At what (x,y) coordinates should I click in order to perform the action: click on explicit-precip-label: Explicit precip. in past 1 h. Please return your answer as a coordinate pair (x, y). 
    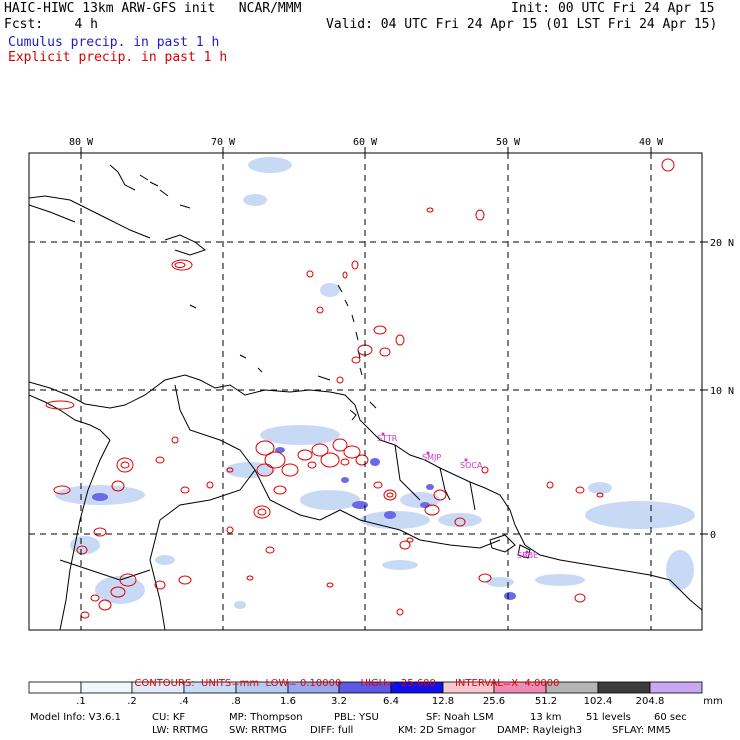
    Looking at the image, I should click on (118, 57).